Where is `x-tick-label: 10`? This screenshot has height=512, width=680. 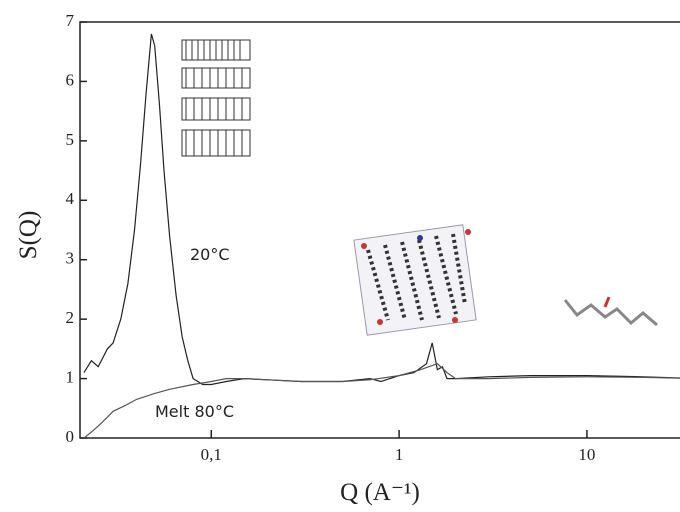
x-tick-label: 10 is located at coordinates (586, 454).